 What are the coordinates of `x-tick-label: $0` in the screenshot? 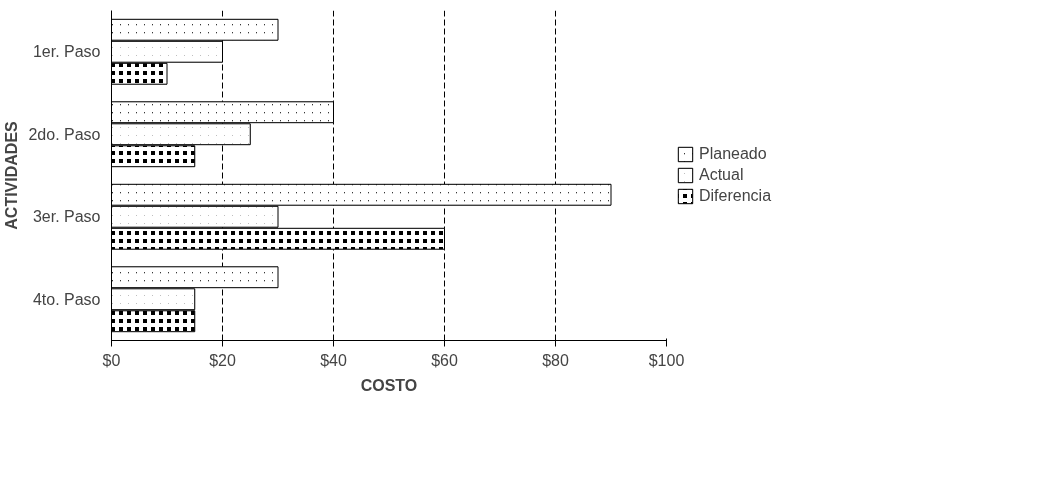 It's located at (111, 360).